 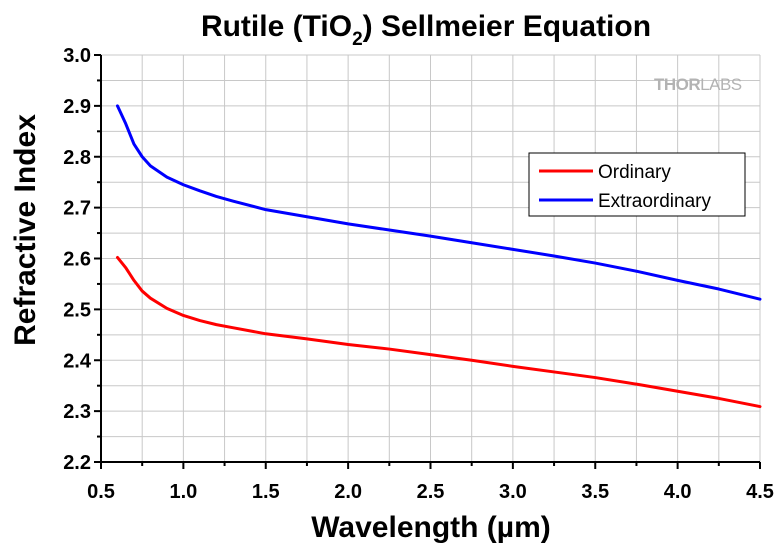 What do you see at coordinates (77, 463) in the screenshot?
I see `y-tick-label: 2.2` at bounding box center [77, 463].